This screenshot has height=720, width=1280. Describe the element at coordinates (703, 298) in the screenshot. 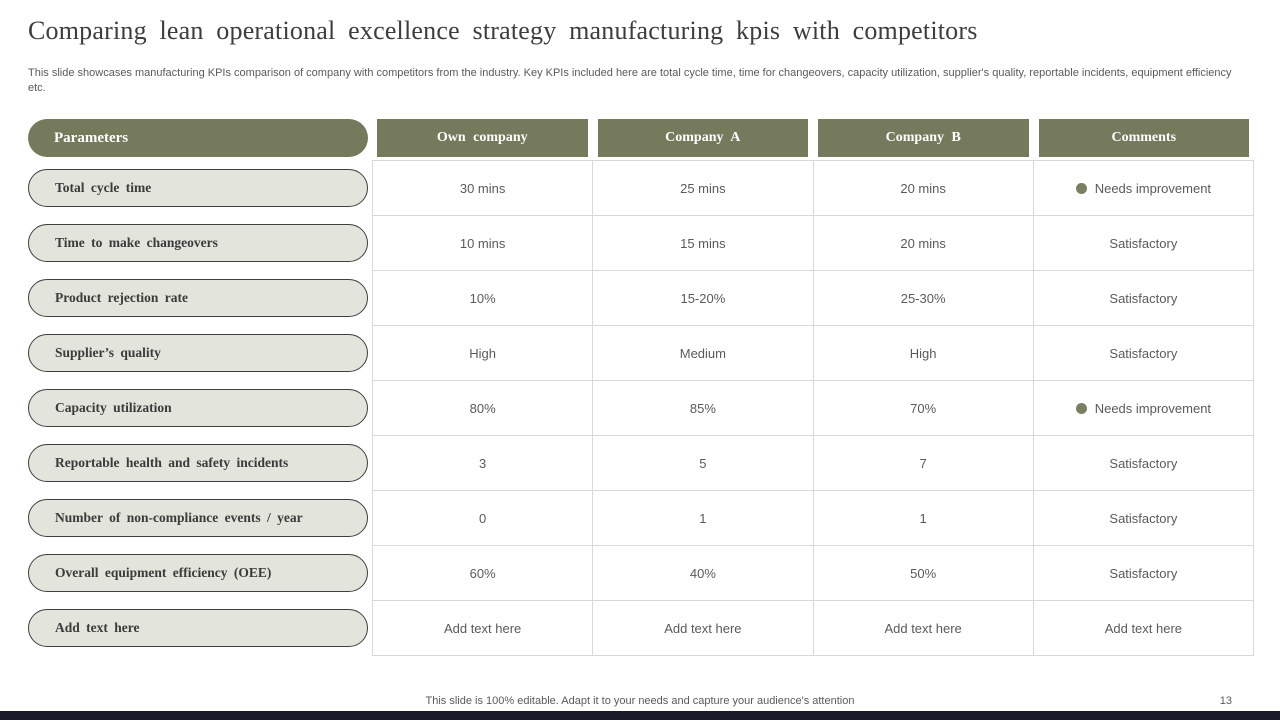

I see `table-cell: 15-20%` at that location.